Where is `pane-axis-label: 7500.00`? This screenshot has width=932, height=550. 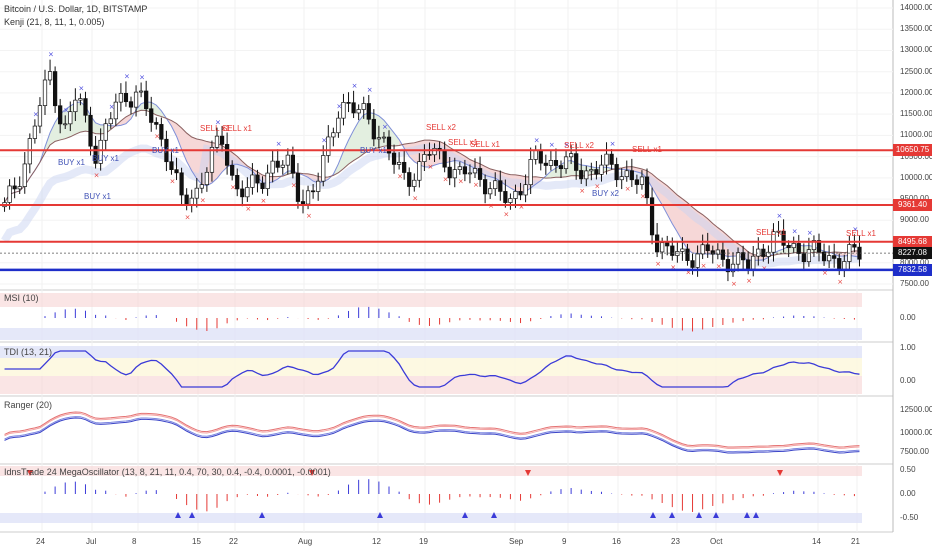 pane-axis-label: 7500.00 is located at coordinates (914, 451).